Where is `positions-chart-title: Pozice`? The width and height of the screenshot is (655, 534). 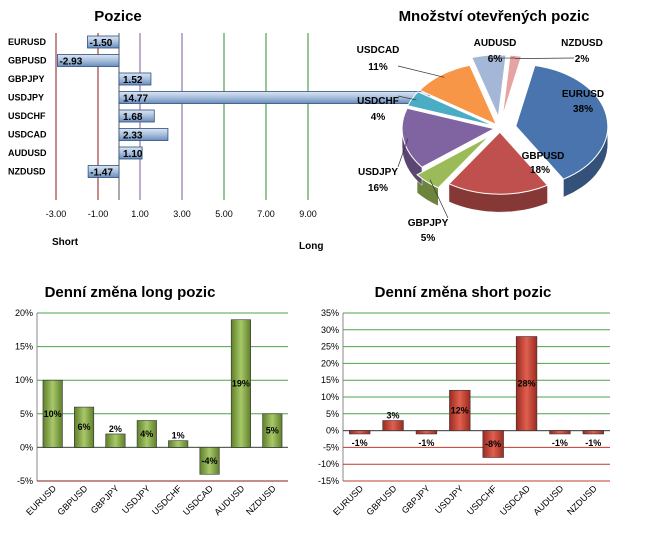 positions-chart-title: Pozice is located at coordinates (118, 16).